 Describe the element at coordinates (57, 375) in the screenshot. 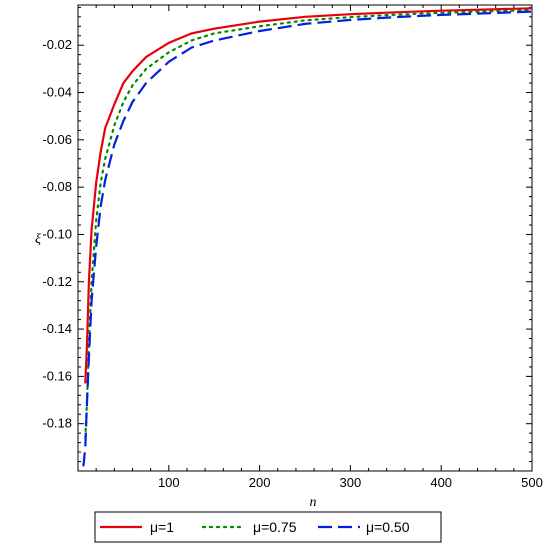

I see `y-tick-label: -0.16` at that location.